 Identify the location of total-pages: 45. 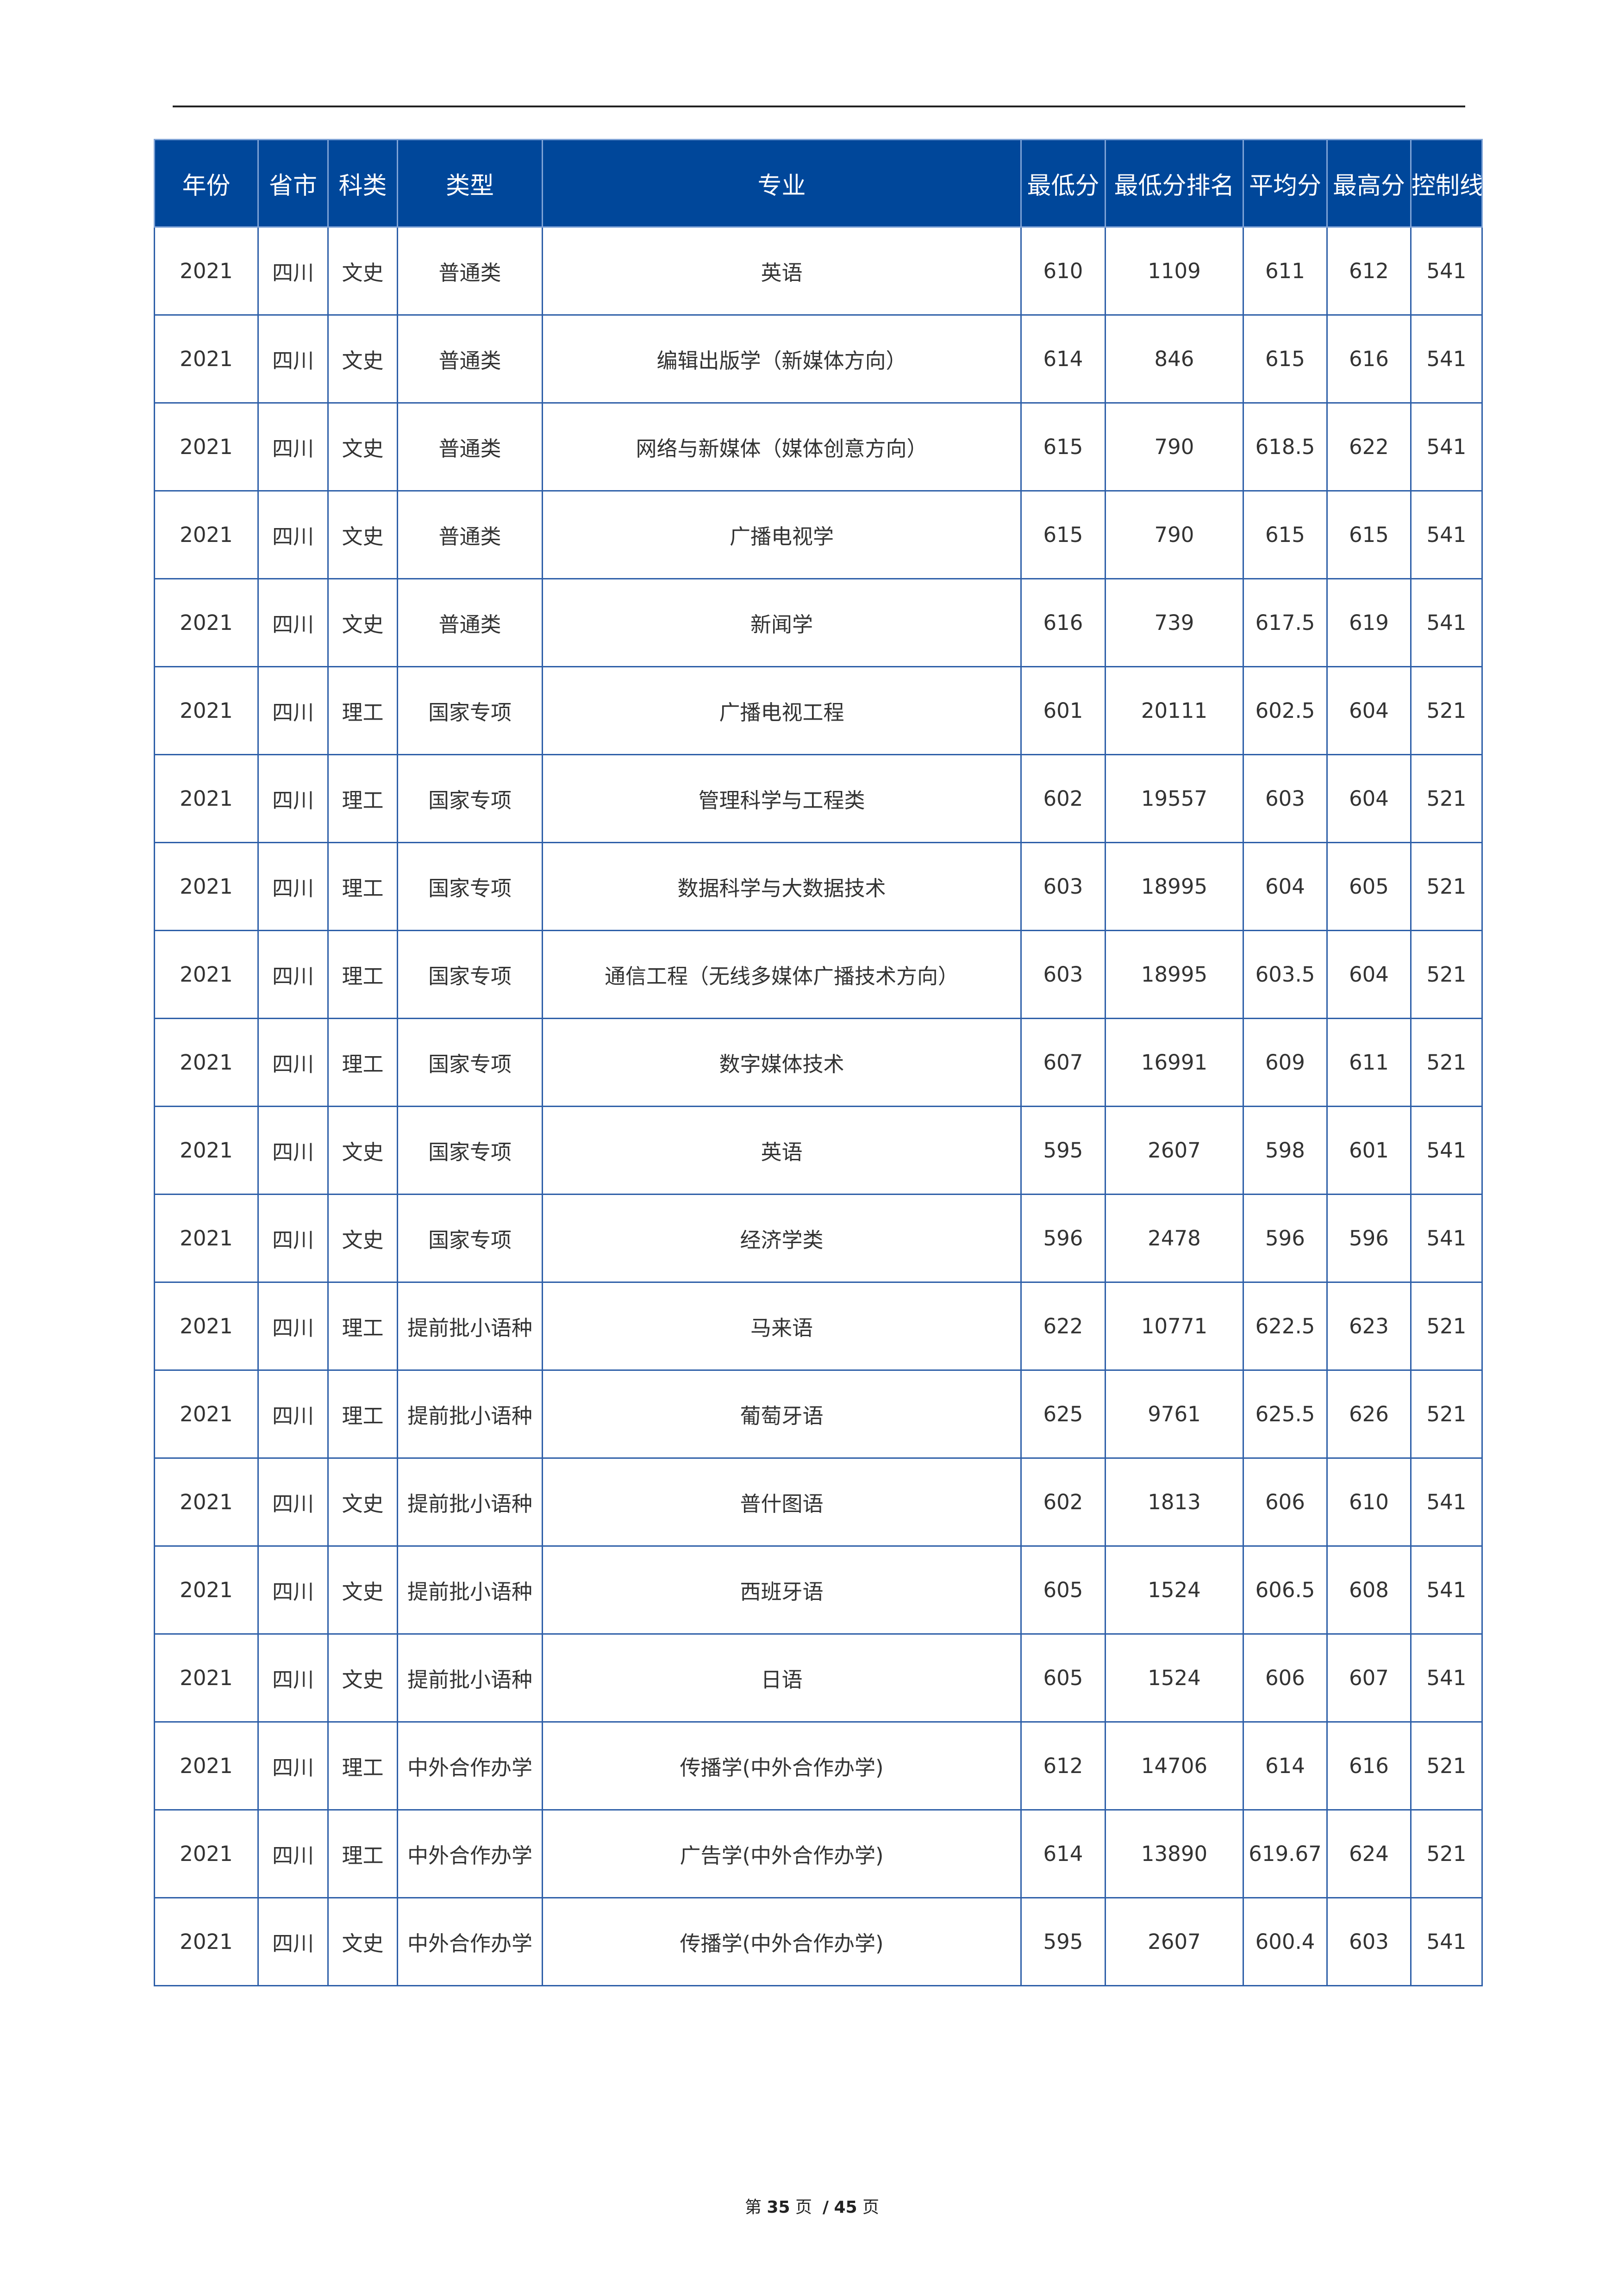
(845, 2207).